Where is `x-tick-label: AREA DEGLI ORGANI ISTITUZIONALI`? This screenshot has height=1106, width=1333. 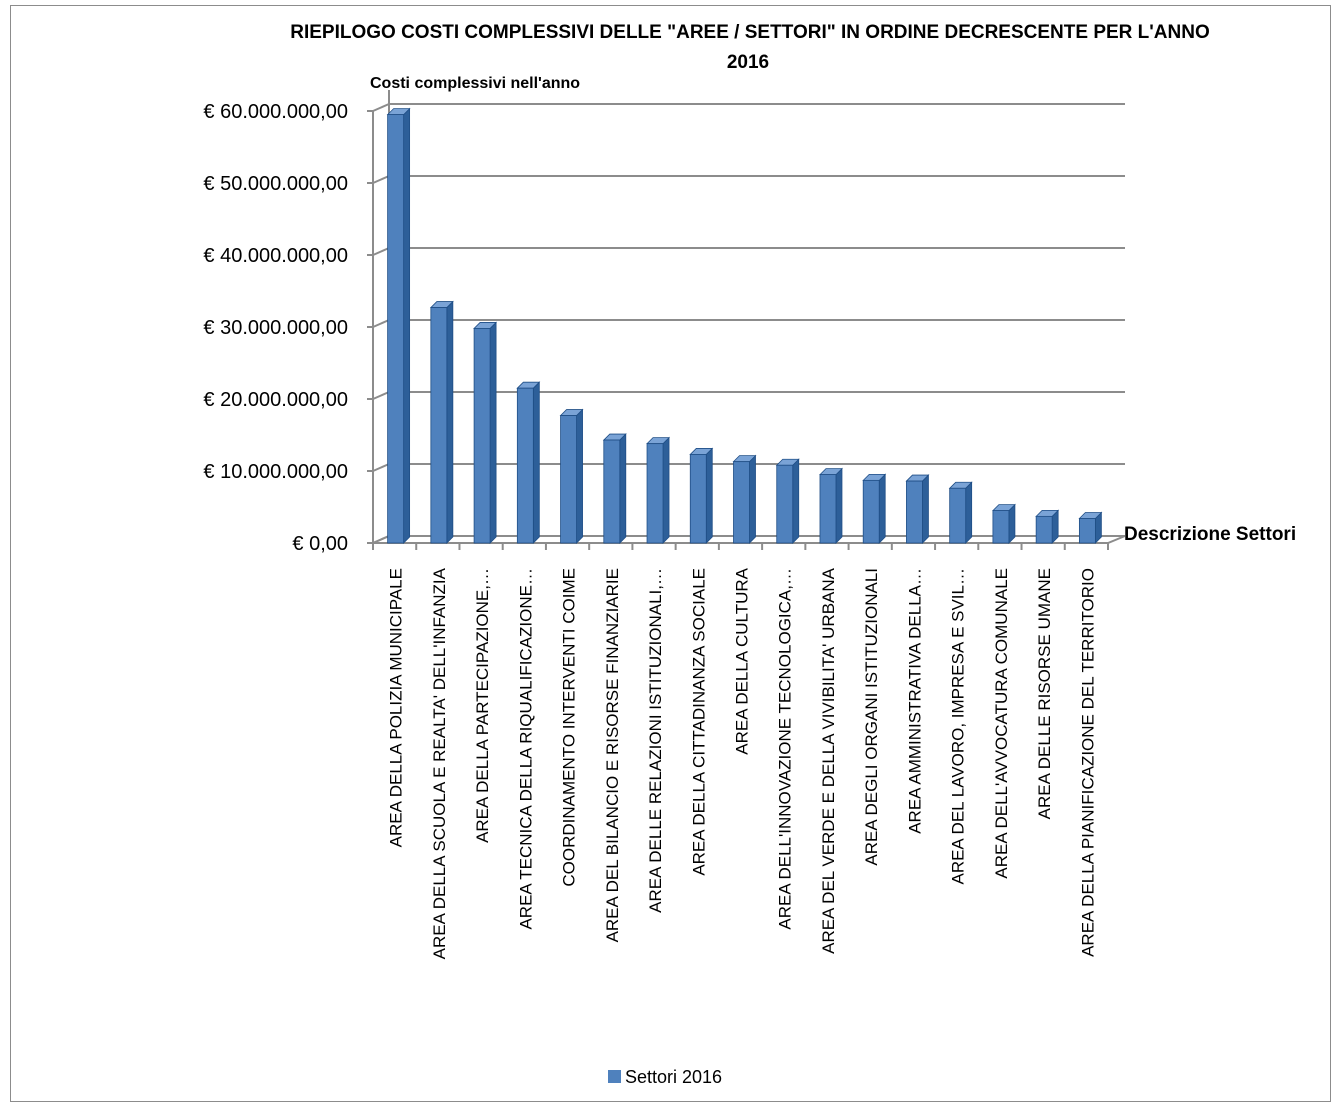 x-tick-label: AREA DEGLI ORGANI ISTITUZIONALI is located at coordinates (871, 717).